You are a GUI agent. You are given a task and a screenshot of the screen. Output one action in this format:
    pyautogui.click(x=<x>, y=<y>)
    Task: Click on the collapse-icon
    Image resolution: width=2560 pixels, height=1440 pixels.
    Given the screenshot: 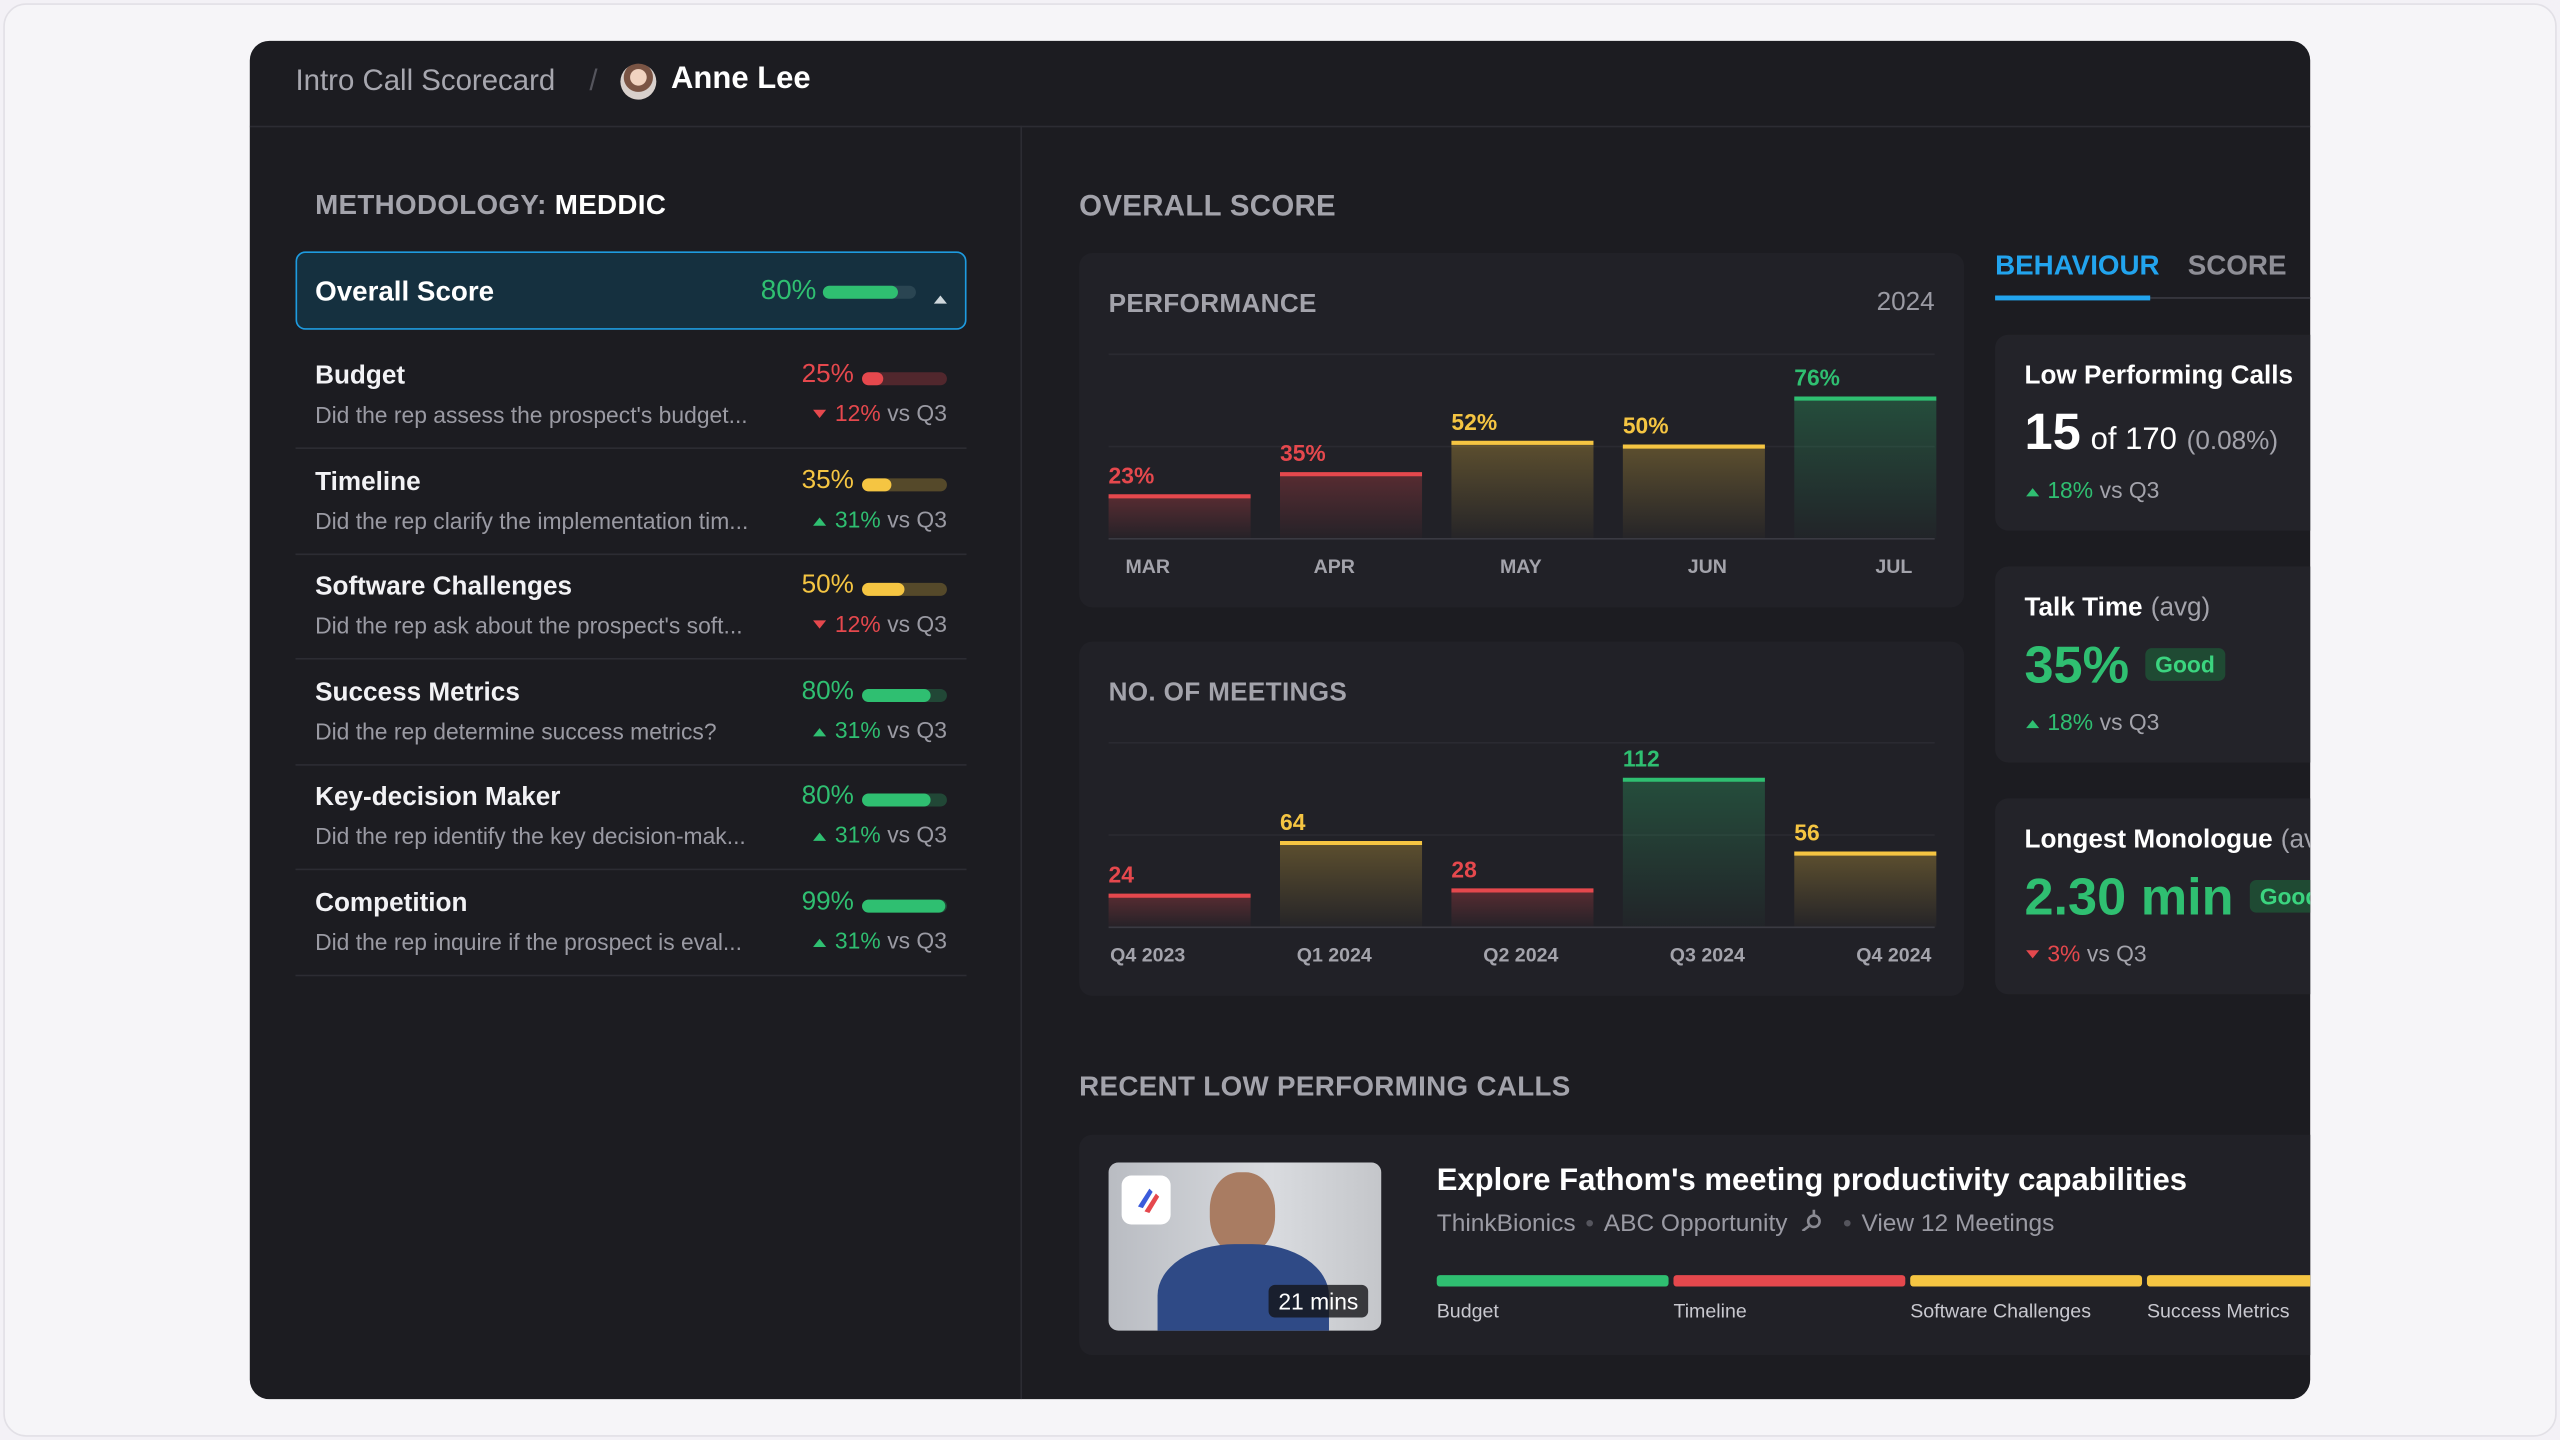 What is the action you would take?
    pyautogui.click(x=940, y=298)
    